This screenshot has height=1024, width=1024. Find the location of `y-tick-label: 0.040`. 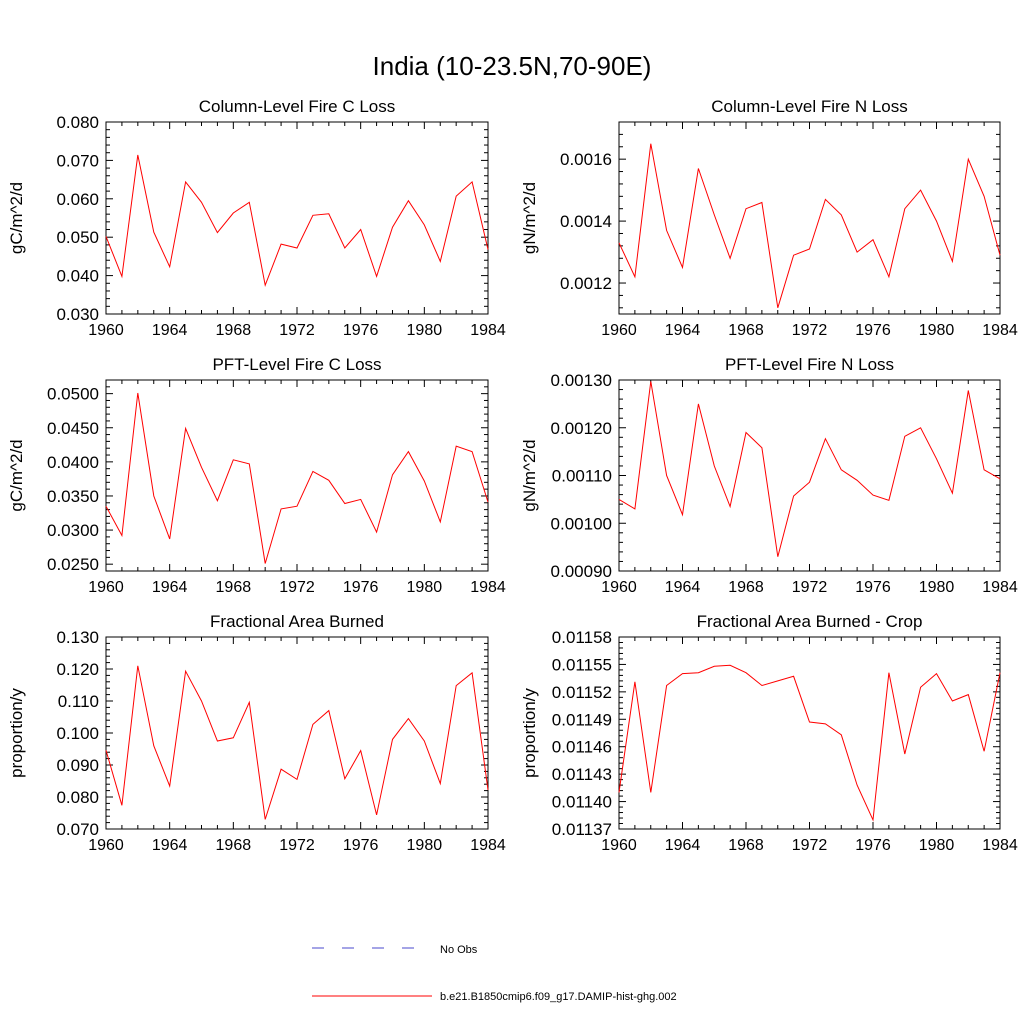

y-tick-label: 0.040 is located at coordinates (77, 276).